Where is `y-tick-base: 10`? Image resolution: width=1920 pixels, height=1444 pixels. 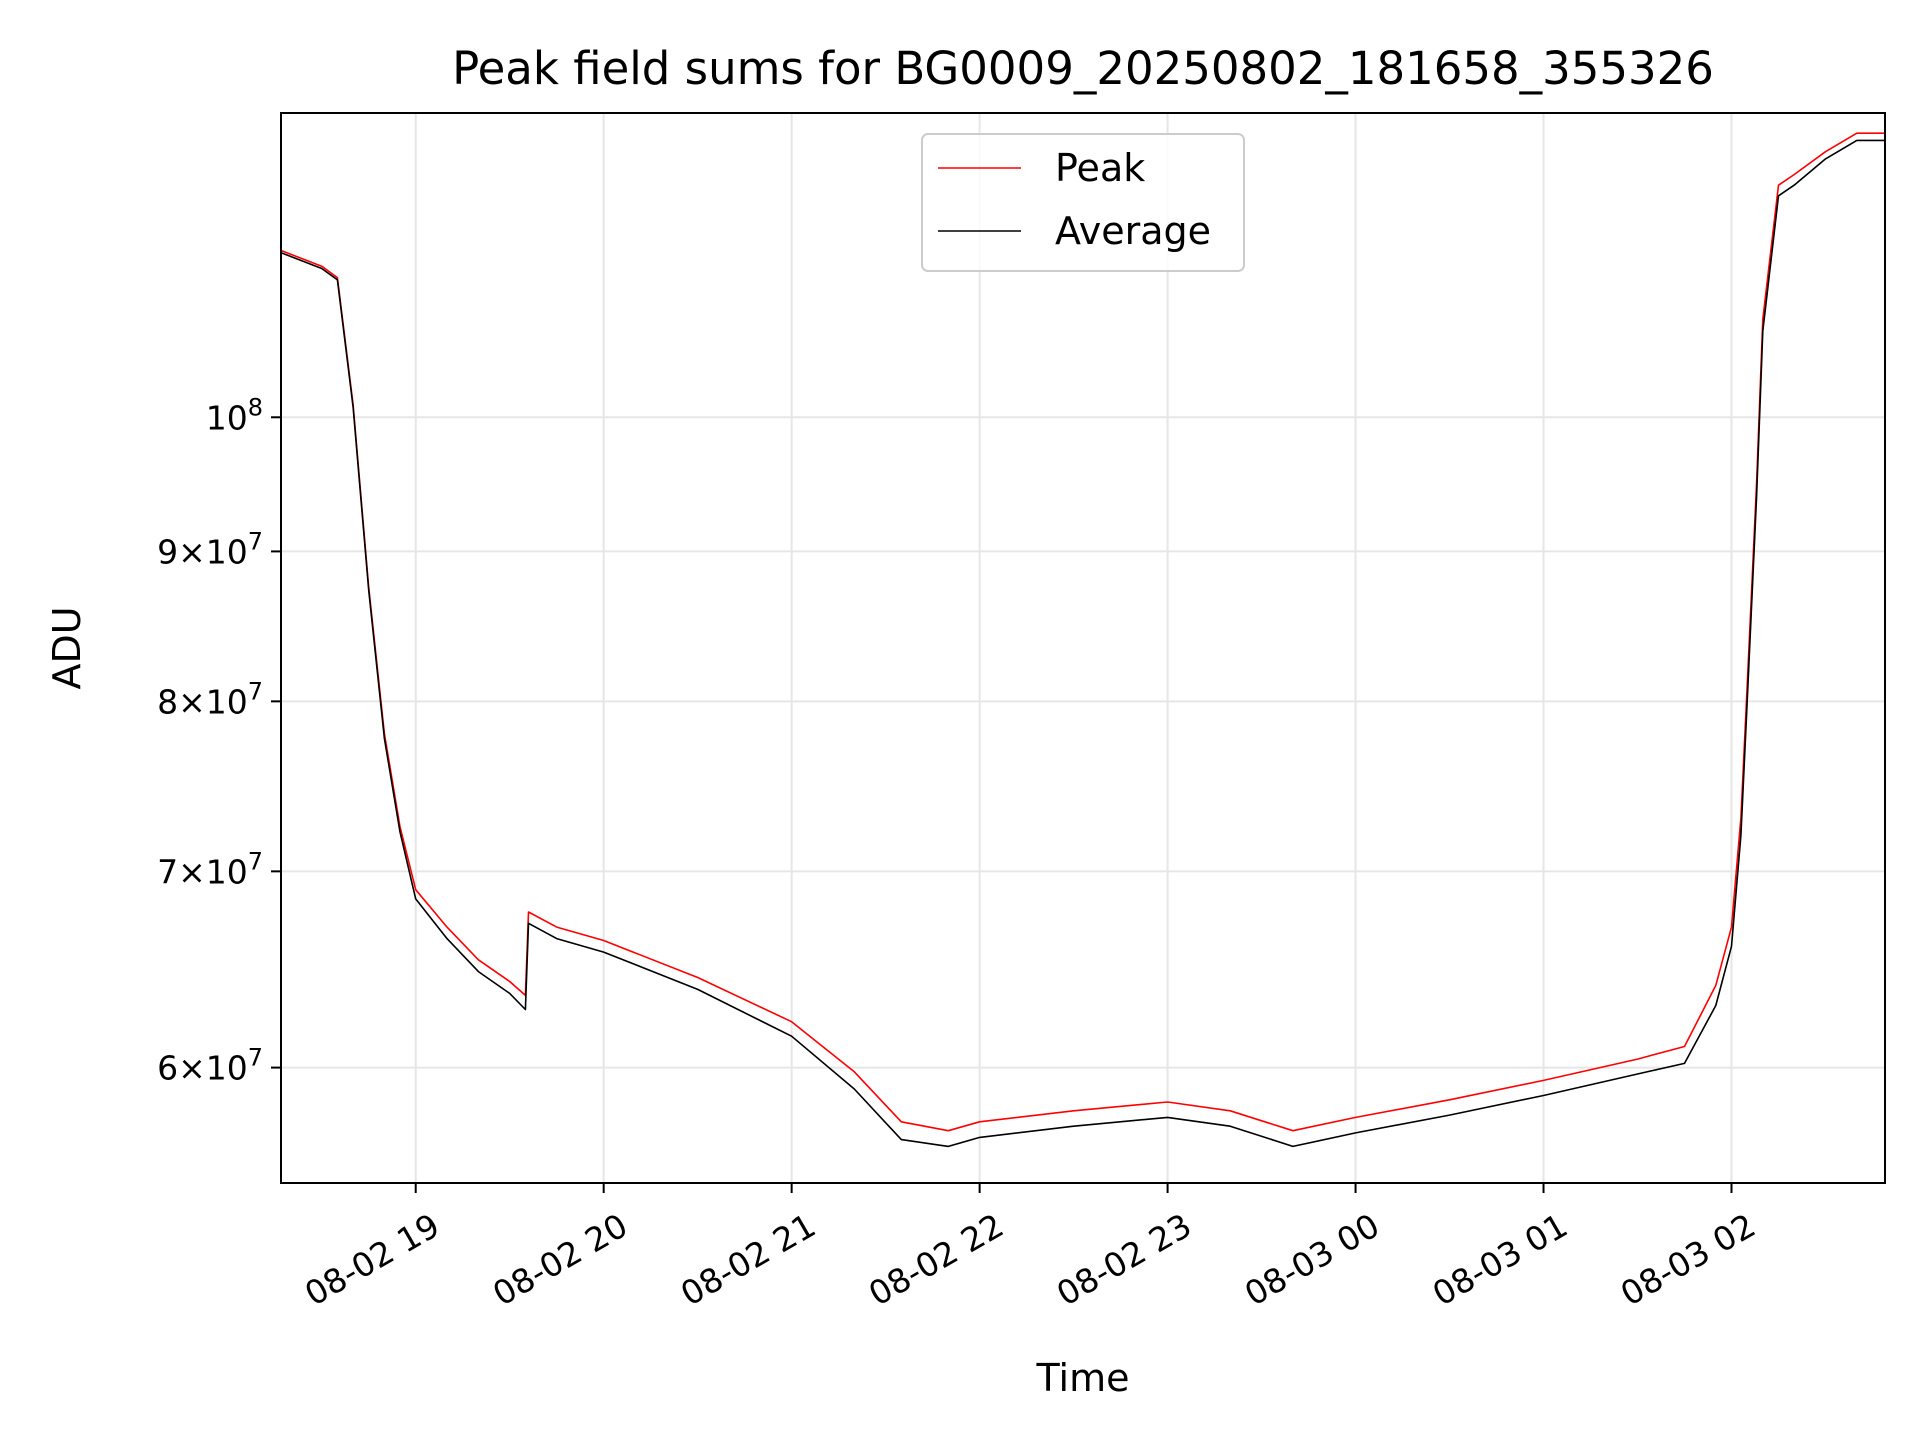 y-tick-base: 10 is located at coordinates (227, 417).